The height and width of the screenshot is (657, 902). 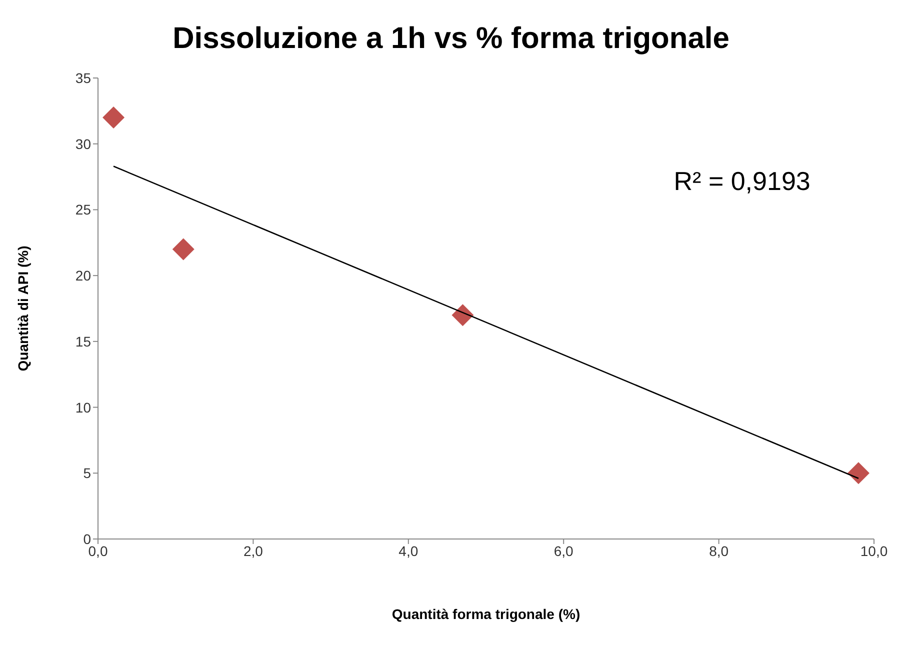 What do you see at coordinates (83, 407) in the screenshot?
I see `y-tick-label: 10` at bounding box center [83, 407].